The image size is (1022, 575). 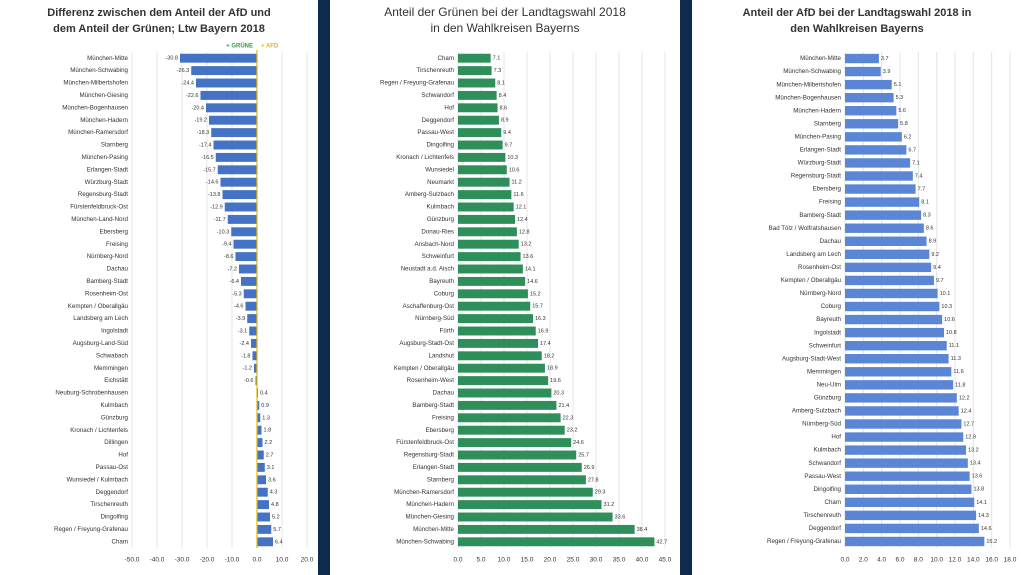 What do you see at coordinates (900, 98) in the screenshot?
I see `value-label: 5.3` at bounding box center [900, 98].